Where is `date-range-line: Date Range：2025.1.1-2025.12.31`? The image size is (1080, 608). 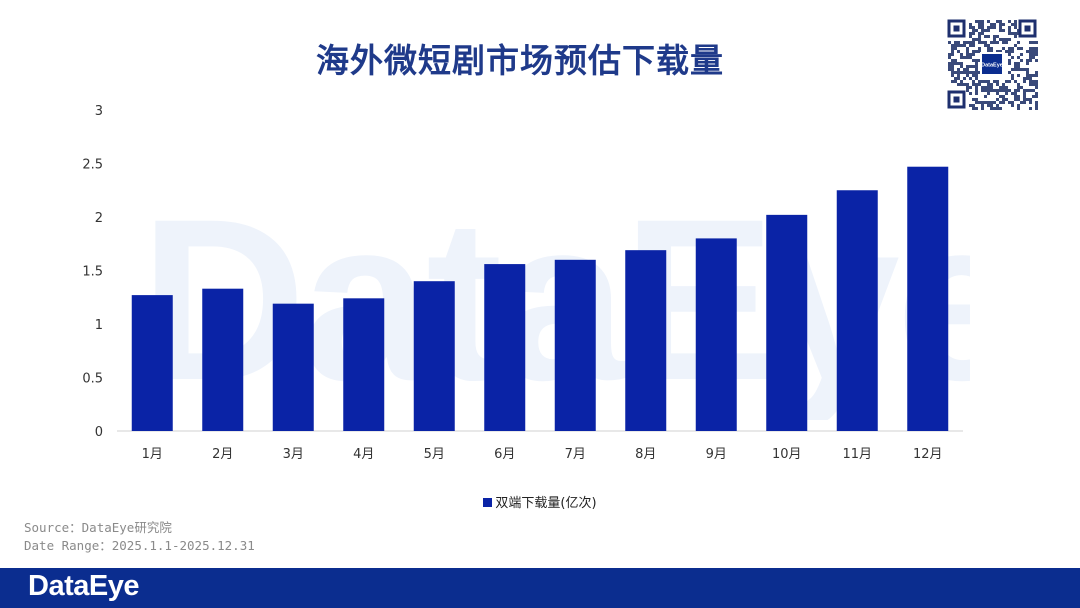 date-range-line: Date Range：2025.1.1-2025.12.31 is located at coordinates (139, 545).